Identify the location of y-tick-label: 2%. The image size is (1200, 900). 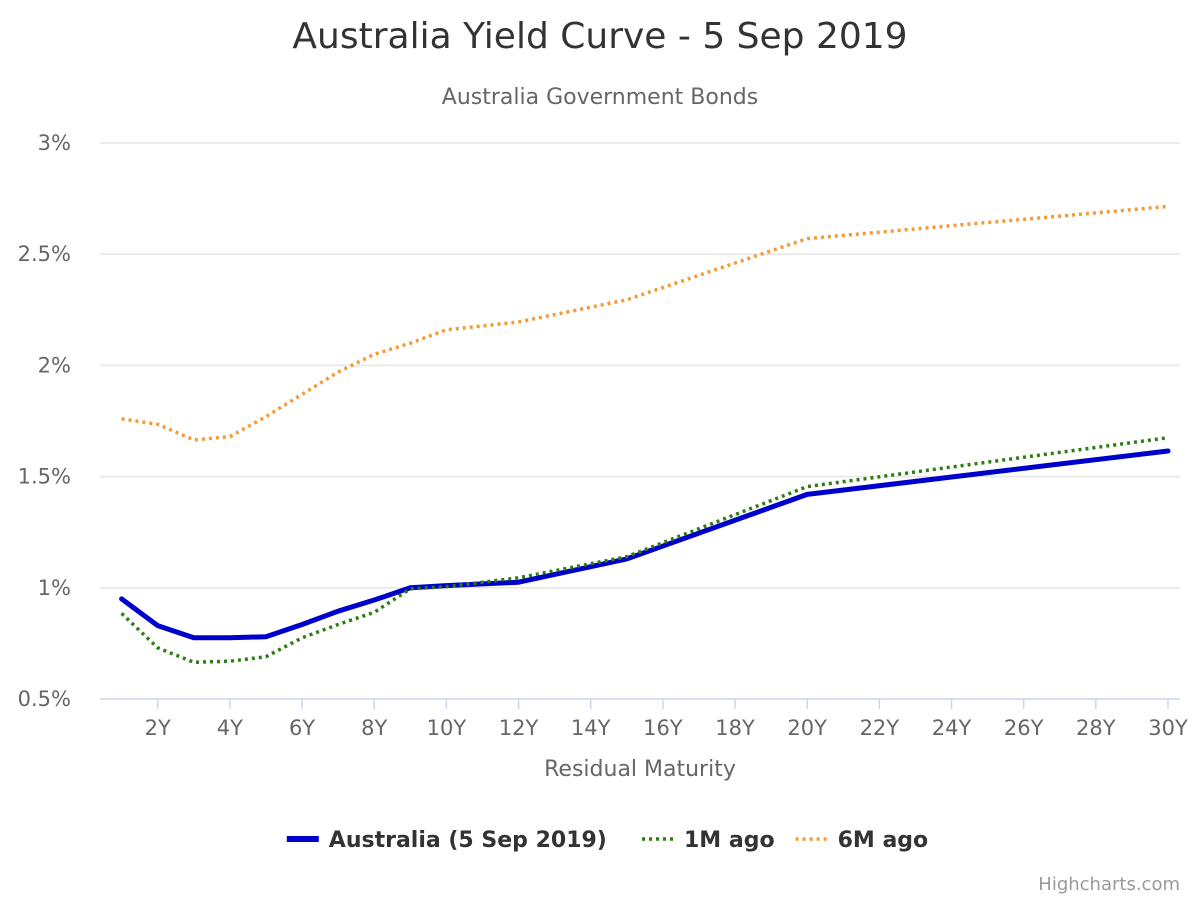
(54, 365).